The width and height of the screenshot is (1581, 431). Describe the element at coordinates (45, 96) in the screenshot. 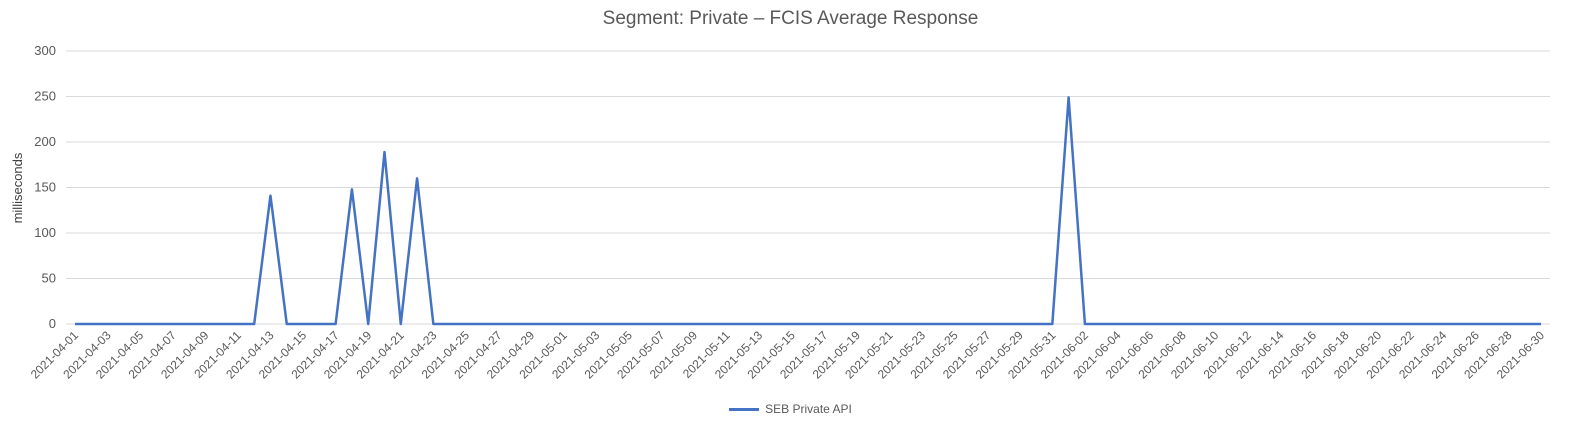

I see `y-tick-label: 250` at that location.